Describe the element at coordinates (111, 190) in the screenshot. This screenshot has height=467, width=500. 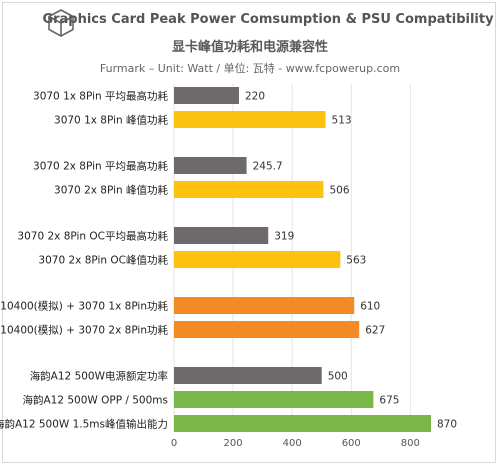
I see `category-label: 3070 2x 8Pin 峰值功耗` at that location.